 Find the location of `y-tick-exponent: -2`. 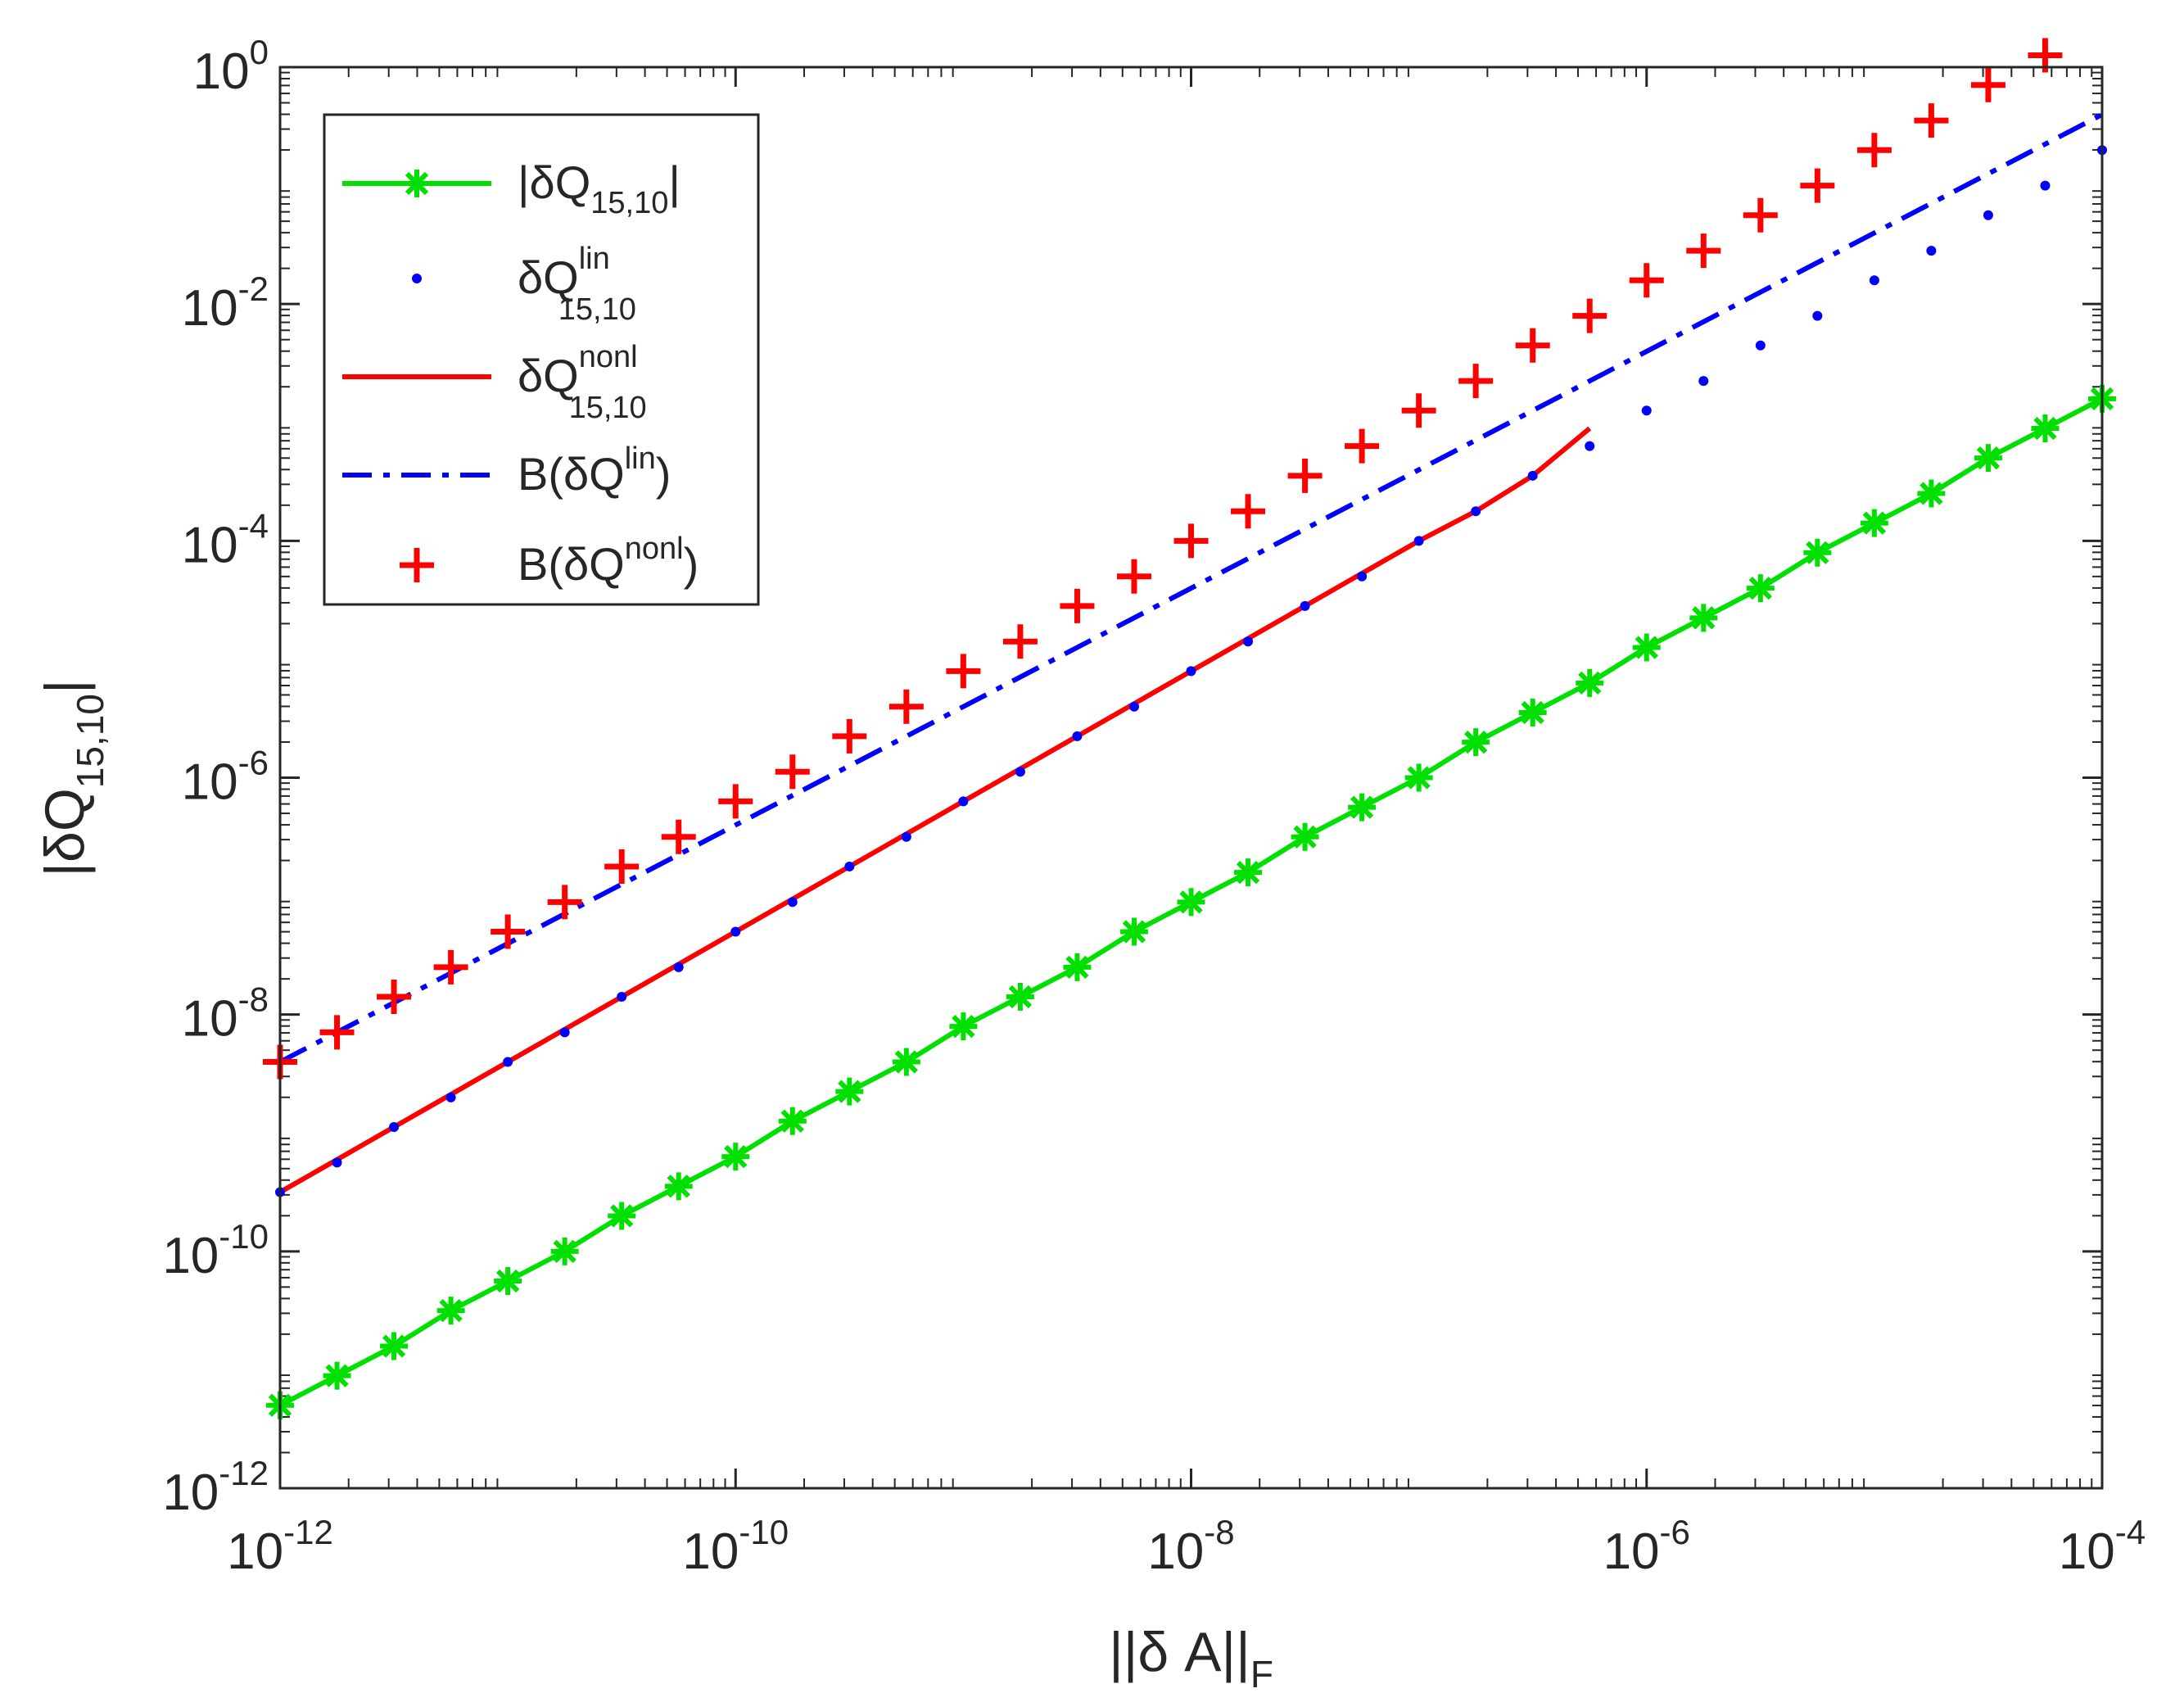

y-tick-exponent: -2 is located at coordinates (253, 289).